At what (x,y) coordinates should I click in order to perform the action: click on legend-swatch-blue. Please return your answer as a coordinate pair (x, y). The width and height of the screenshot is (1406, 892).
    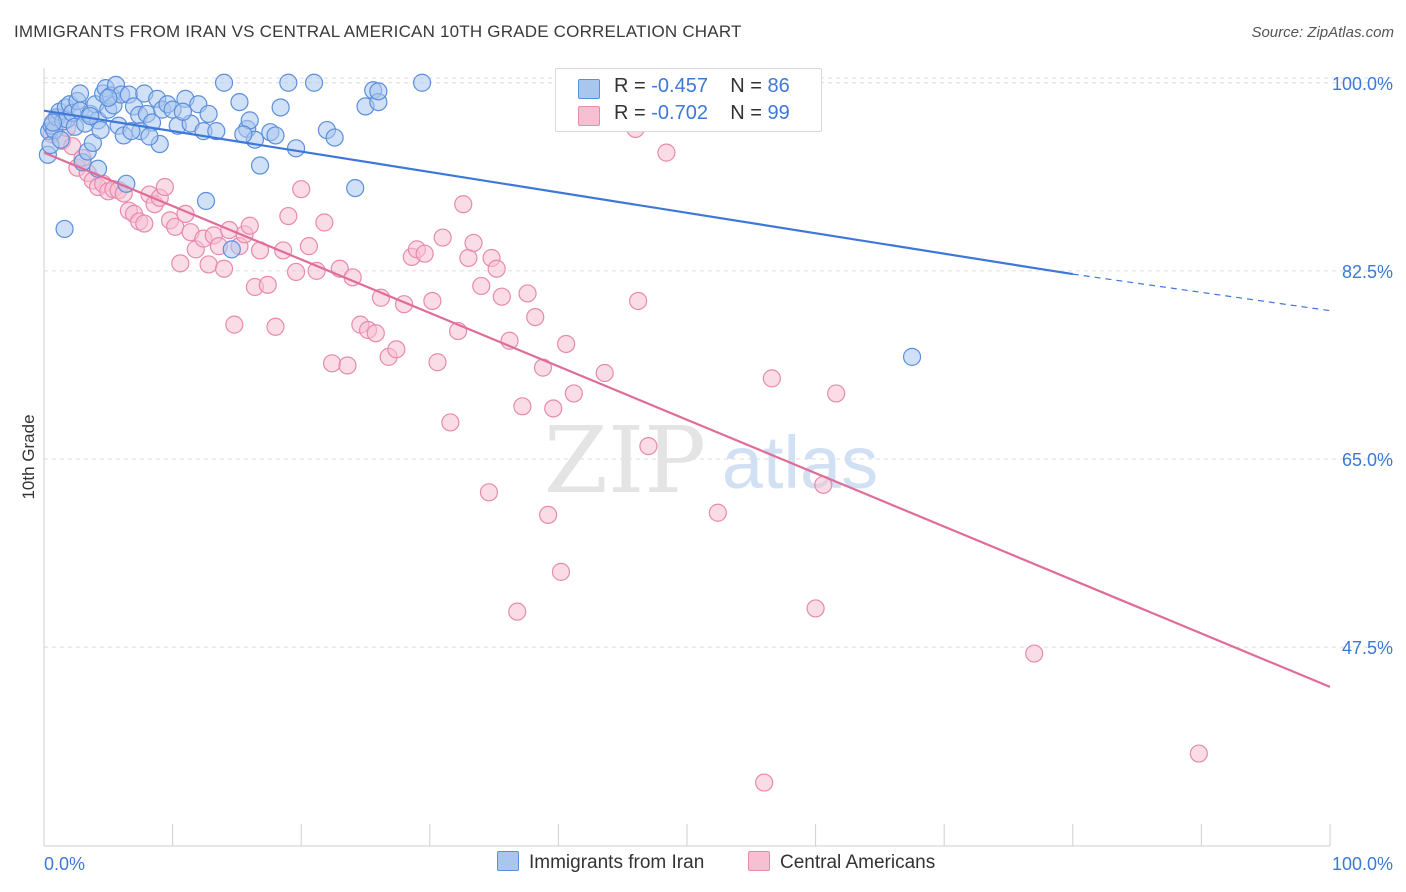
    Looking at the image, I should click on (589, 89).